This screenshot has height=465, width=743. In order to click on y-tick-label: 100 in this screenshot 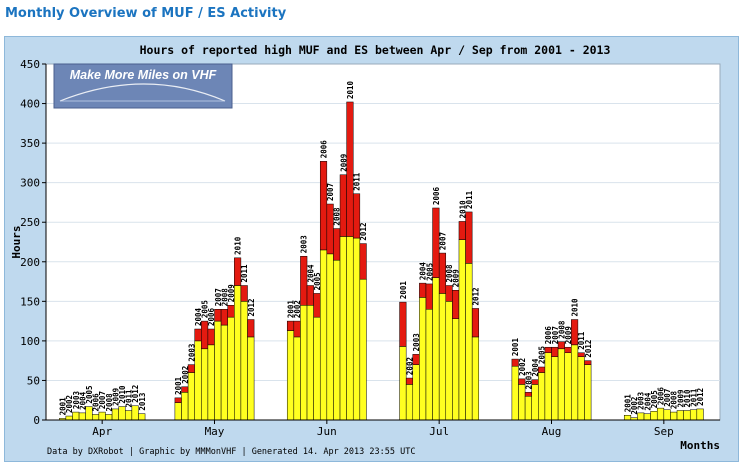, I will do `click(30, 341)`.